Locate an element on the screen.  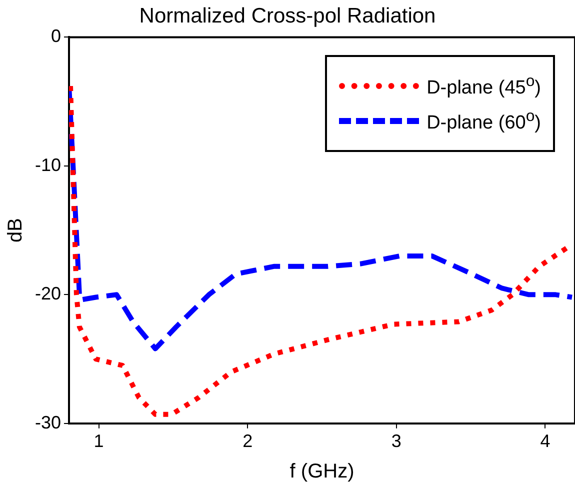
y-tick-label: -30 is located at coordinates (48, 422).